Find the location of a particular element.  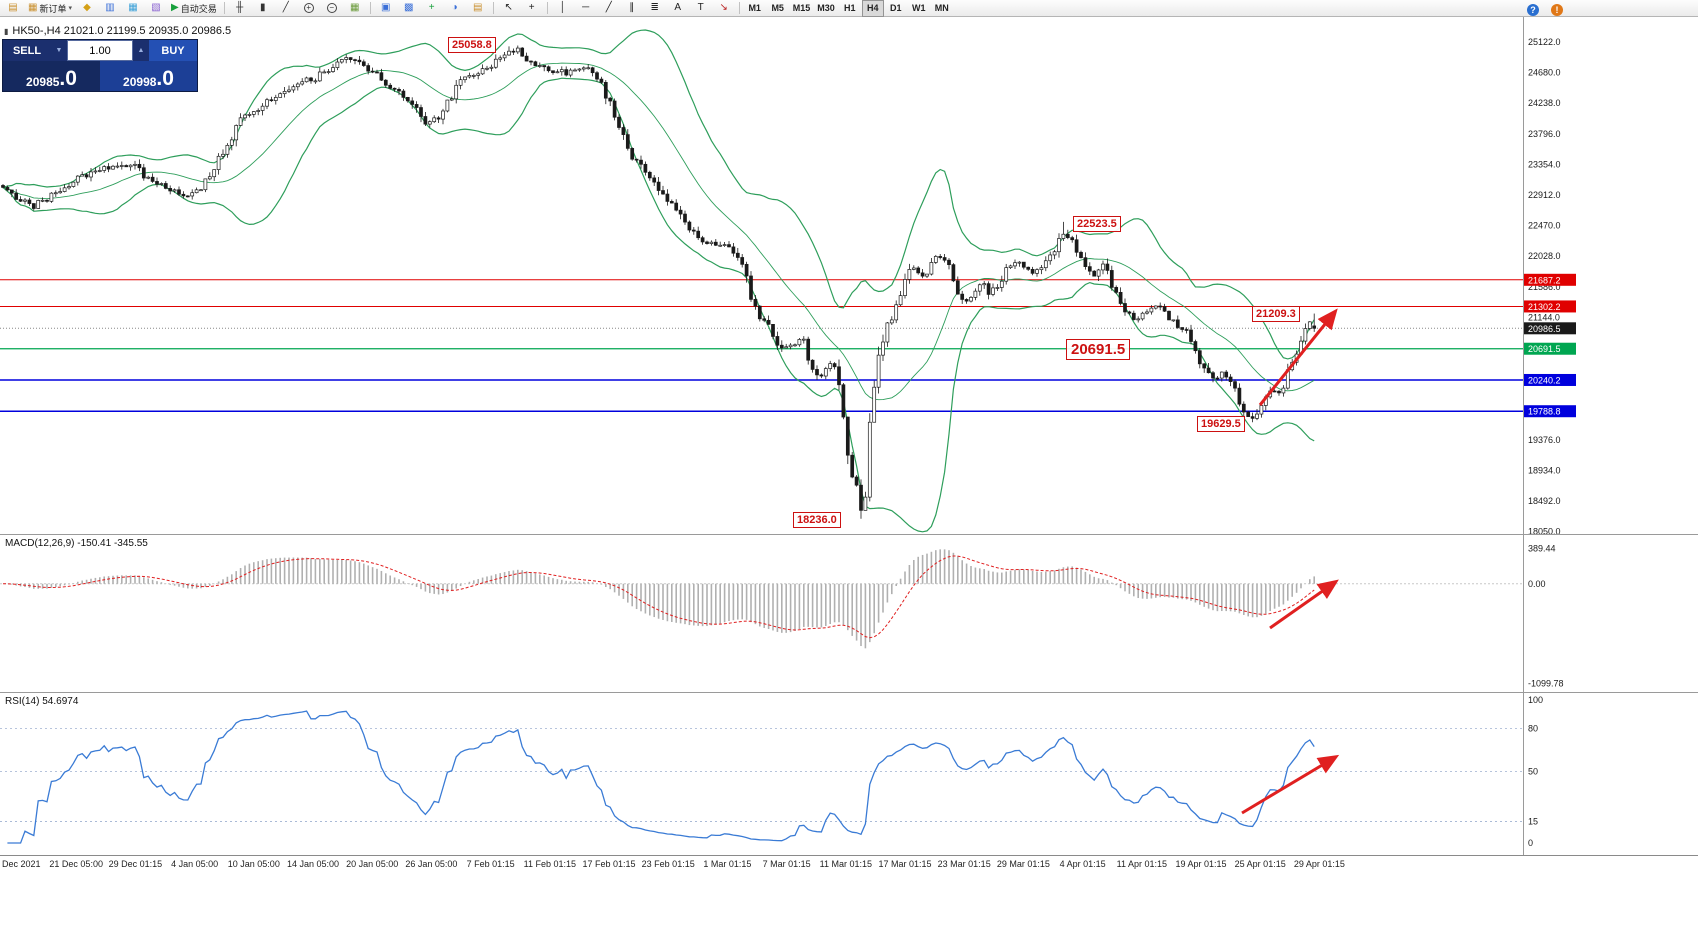

volume-increase-button: ▲ is located at coordinates (141, 50).